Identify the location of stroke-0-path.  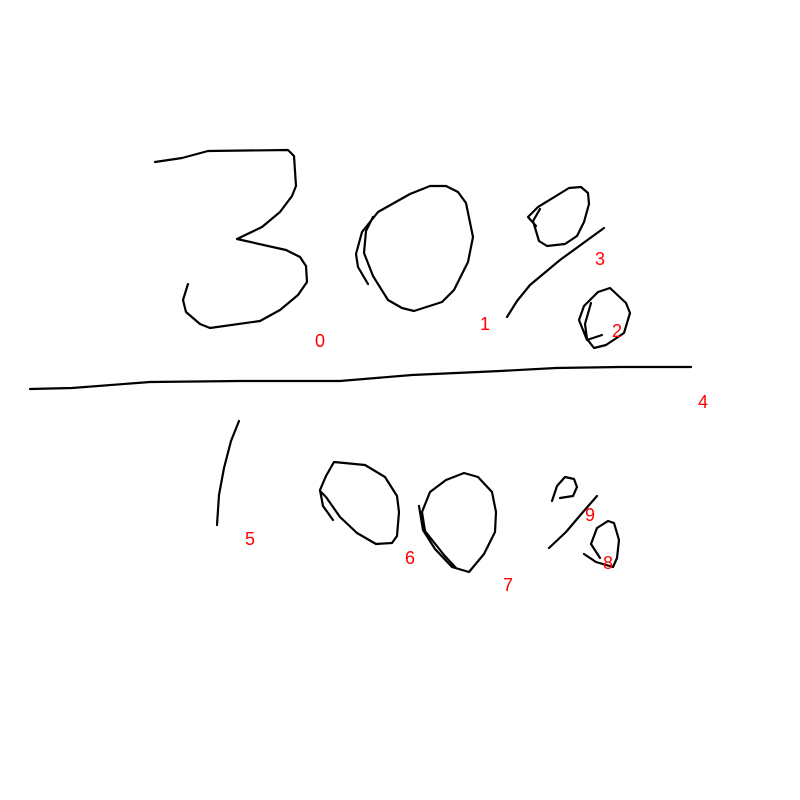
(231, 239).